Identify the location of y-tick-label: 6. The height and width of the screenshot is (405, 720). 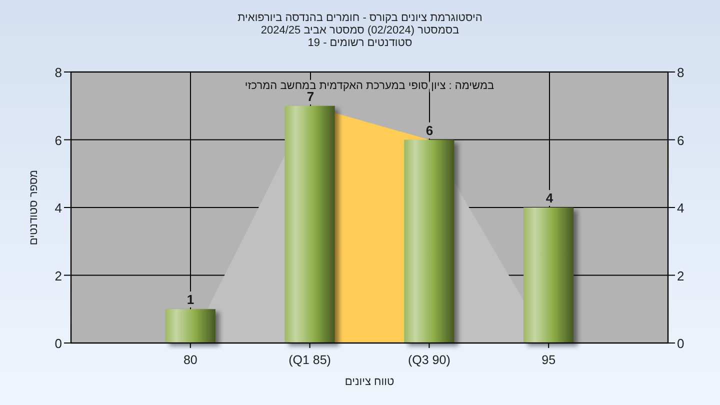
(58, 140).